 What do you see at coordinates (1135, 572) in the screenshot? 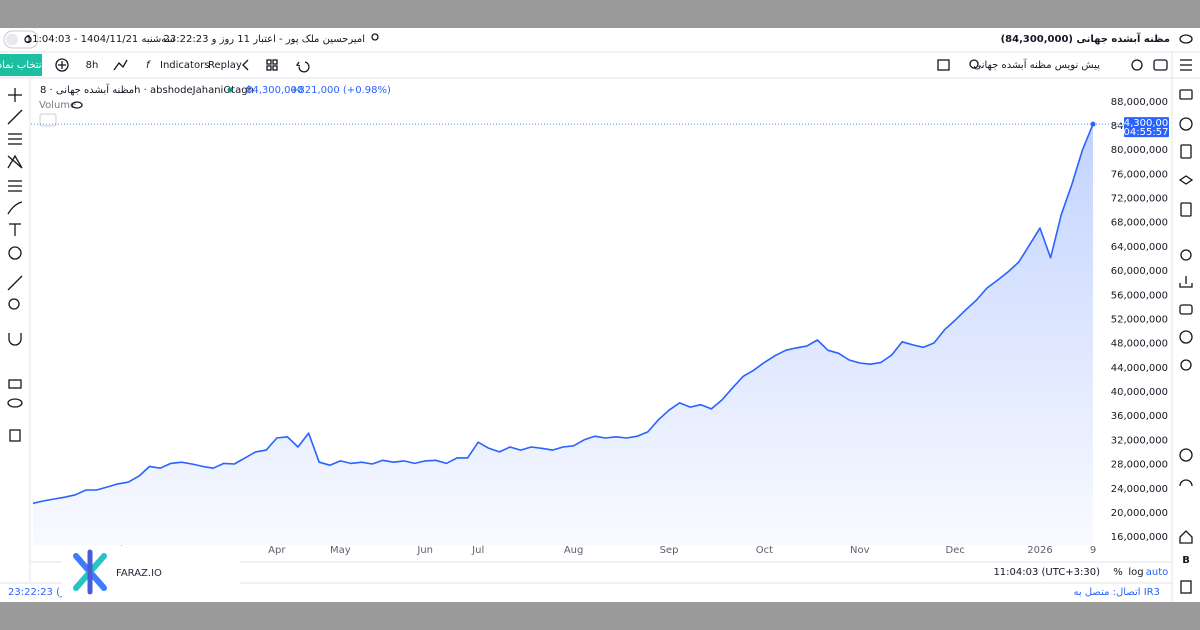
I see `log-toggle: log` at bounding box center [1135, 572].